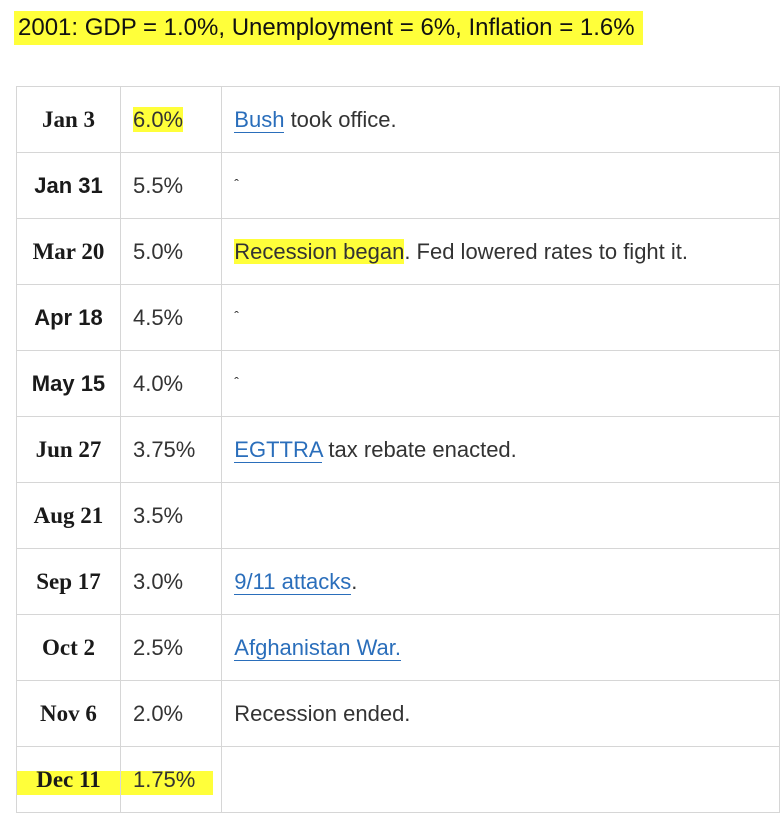  I want to click on date-text: Oct 2, so click(68, 647).